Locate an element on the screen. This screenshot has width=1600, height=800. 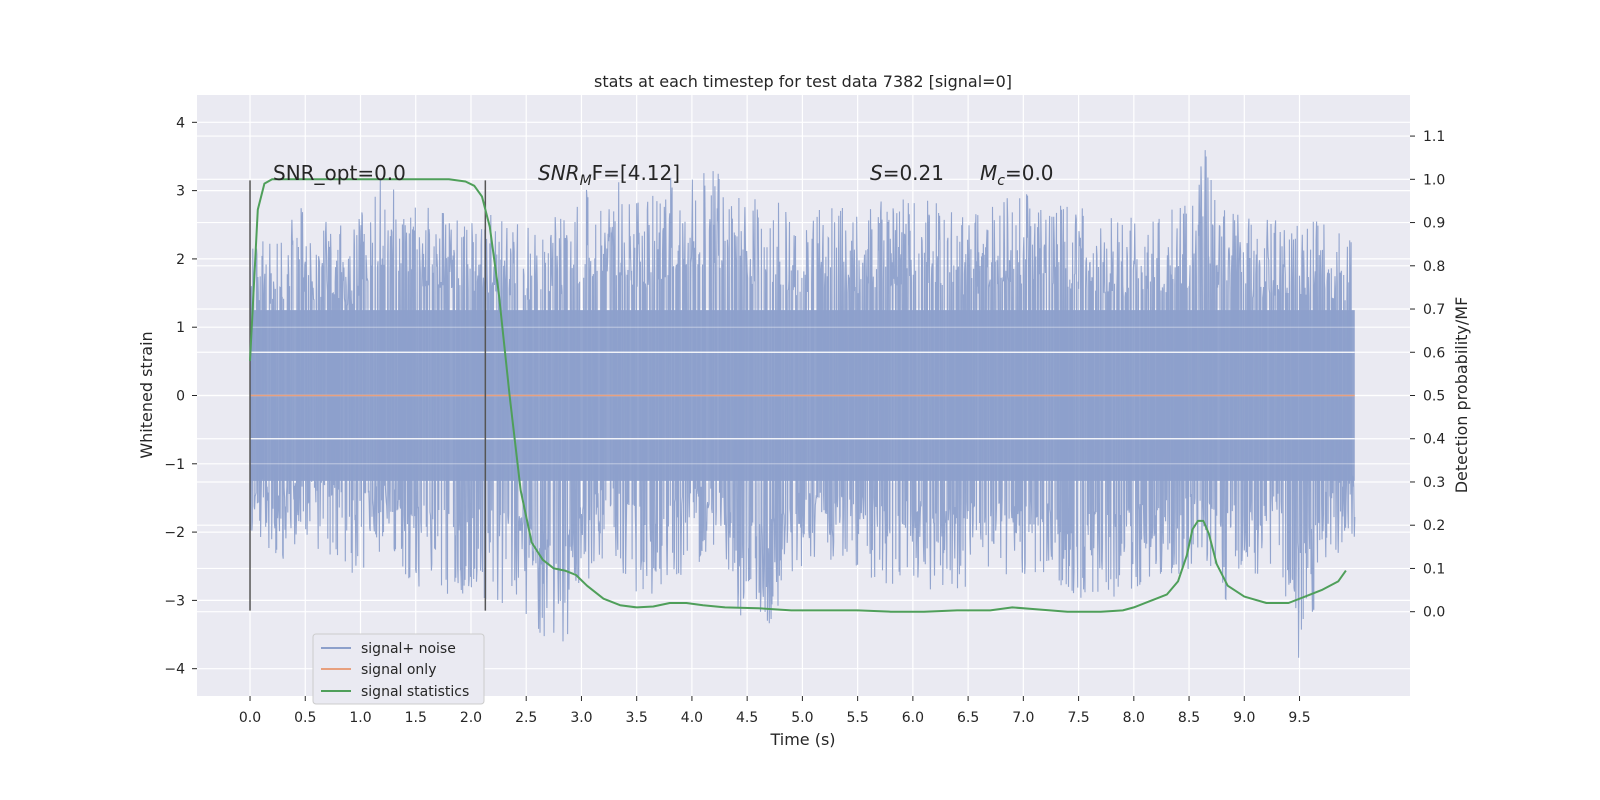
x-tick-label: 4.5 is located at coordinates (747, 718).